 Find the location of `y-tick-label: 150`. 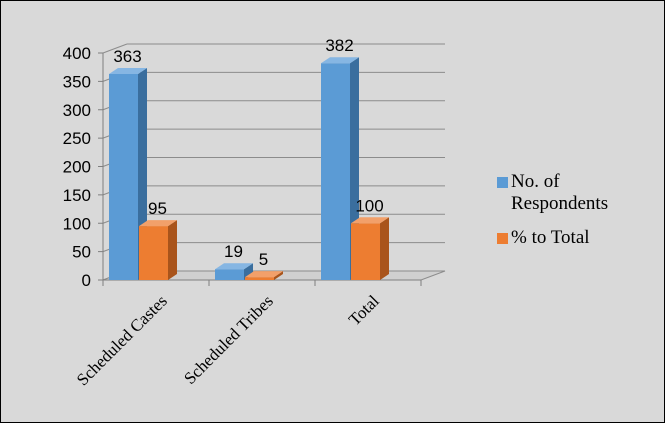

y-tick-label: 150 is located at coordinates (77, 195).